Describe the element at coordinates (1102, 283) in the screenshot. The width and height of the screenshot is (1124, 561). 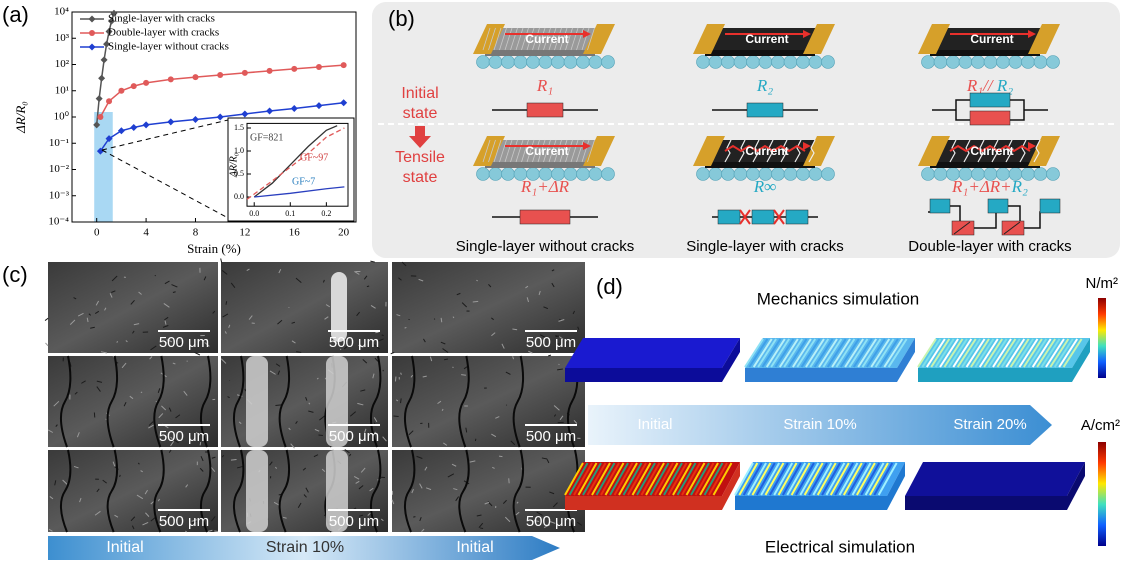
I see `unit: N/m²` at that location.